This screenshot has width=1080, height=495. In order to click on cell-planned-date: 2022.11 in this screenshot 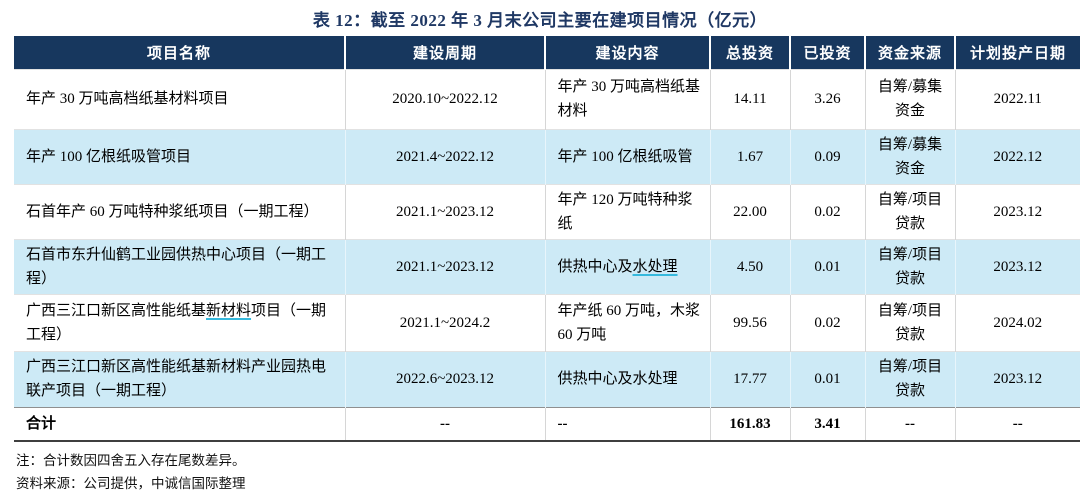, I will do `click(1017, 98)`.